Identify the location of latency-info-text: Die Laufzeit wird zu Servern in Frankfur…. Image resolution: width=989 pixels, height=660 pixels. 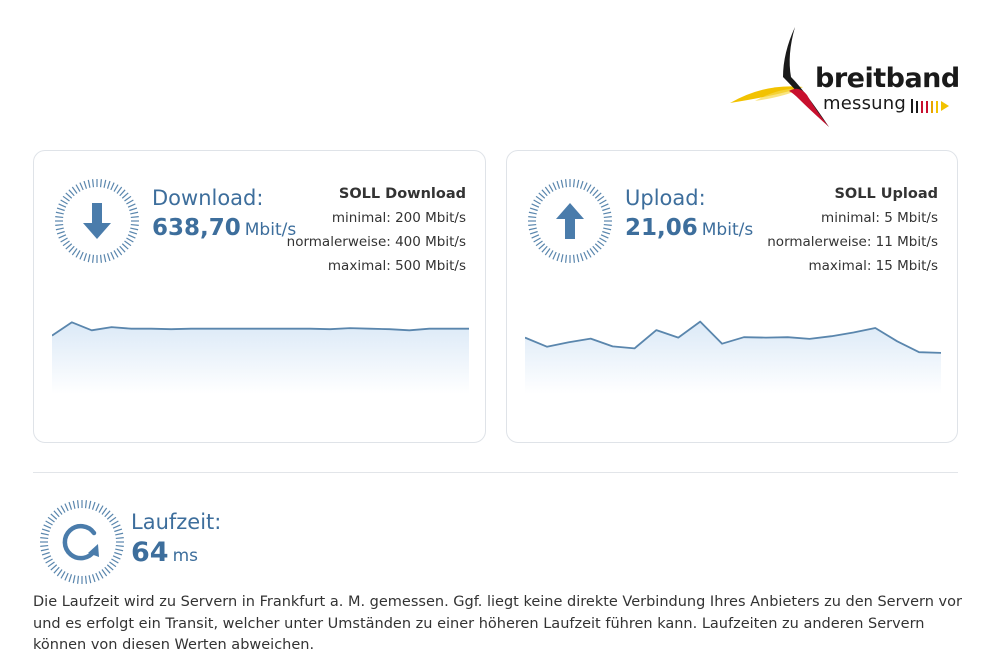
(497, 623).